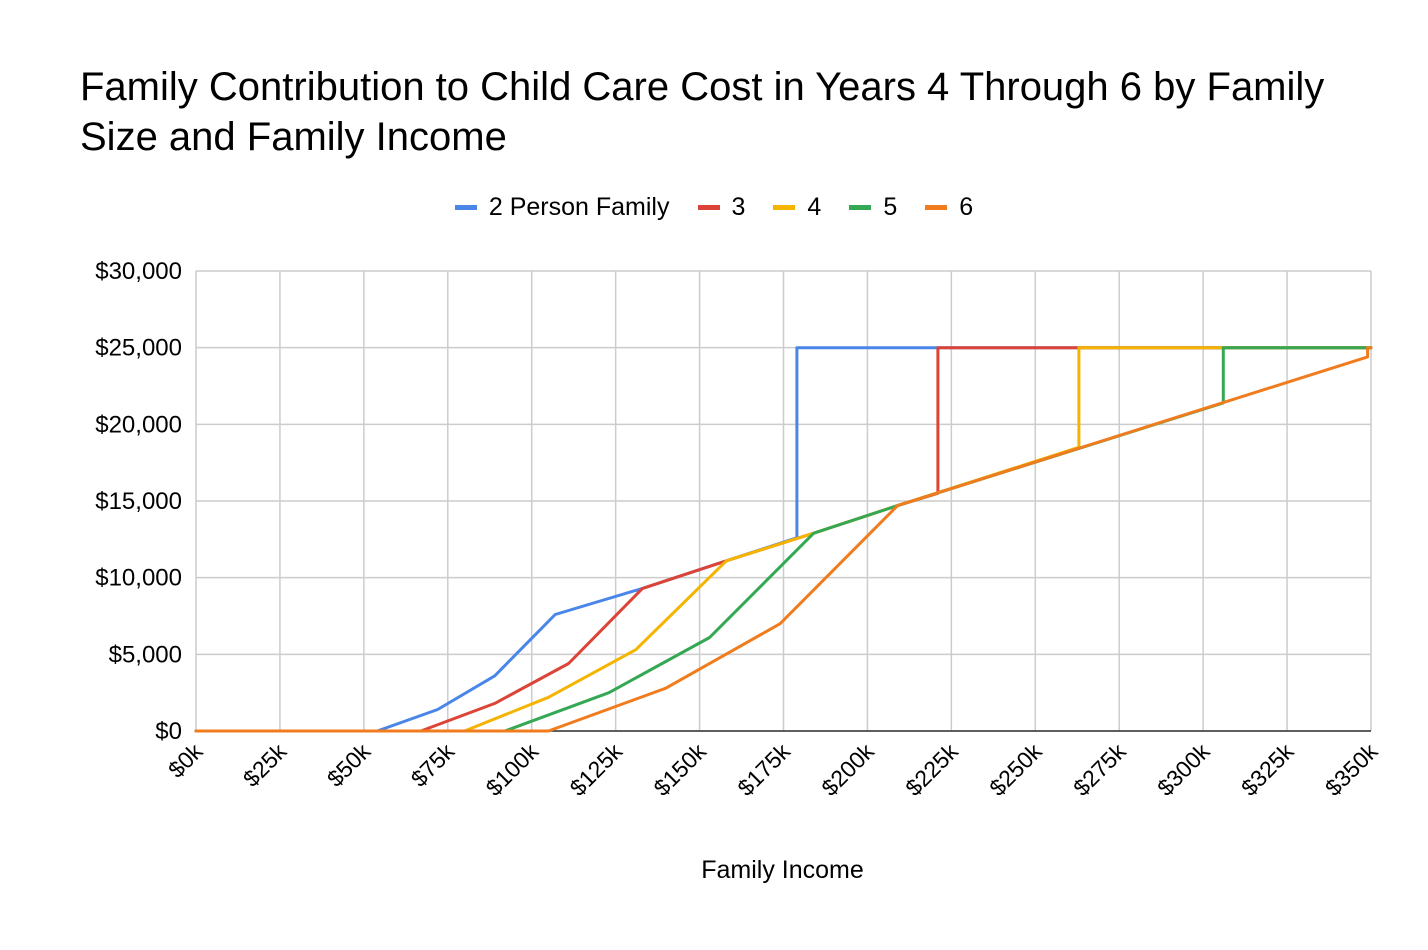  I want to click on y-tick-label: $20,000, so click(138, 424).